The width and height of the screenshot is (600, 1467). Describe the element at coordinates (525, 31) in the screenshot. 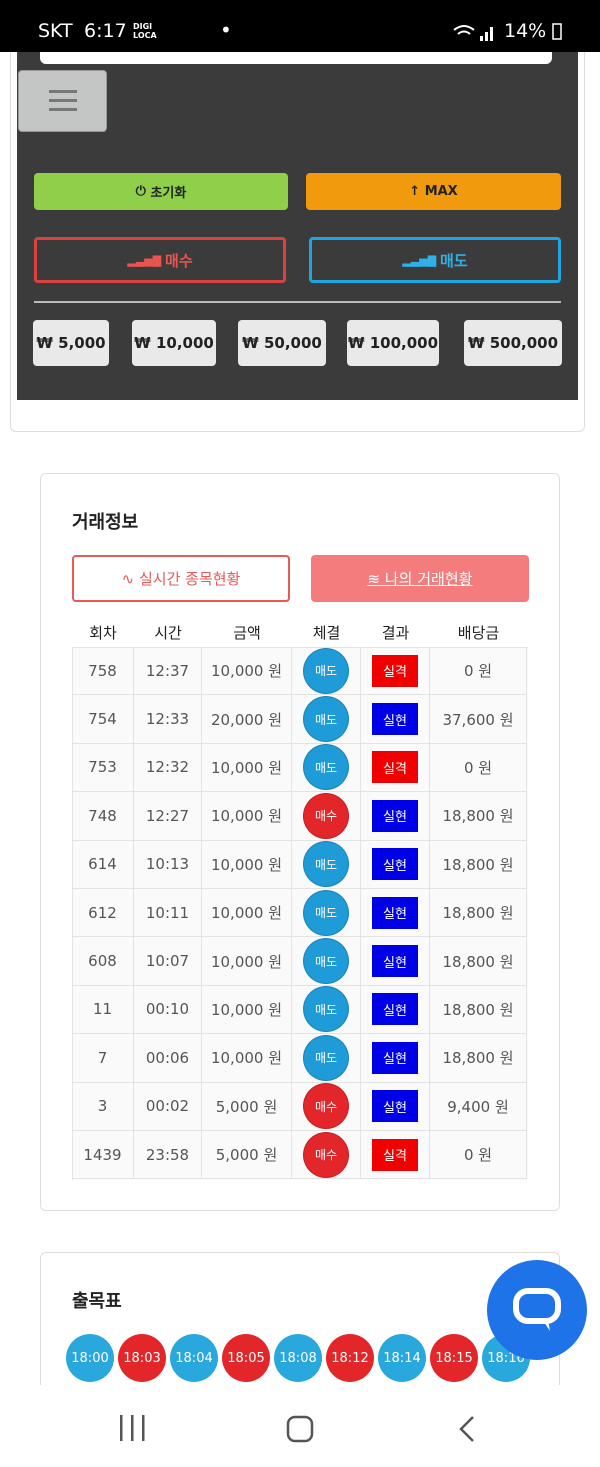

I see `battery-level: 14%` at that location.